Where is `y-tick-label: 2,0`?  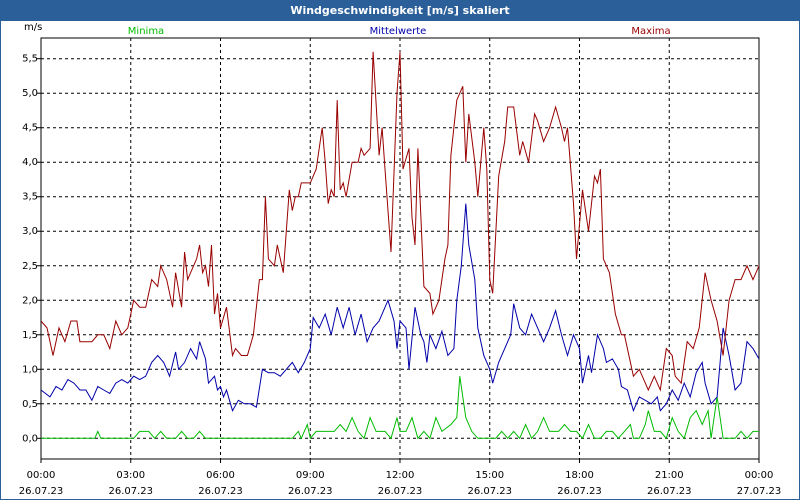
y-tick-label: 2,0 is located at coordinates (30, 300).